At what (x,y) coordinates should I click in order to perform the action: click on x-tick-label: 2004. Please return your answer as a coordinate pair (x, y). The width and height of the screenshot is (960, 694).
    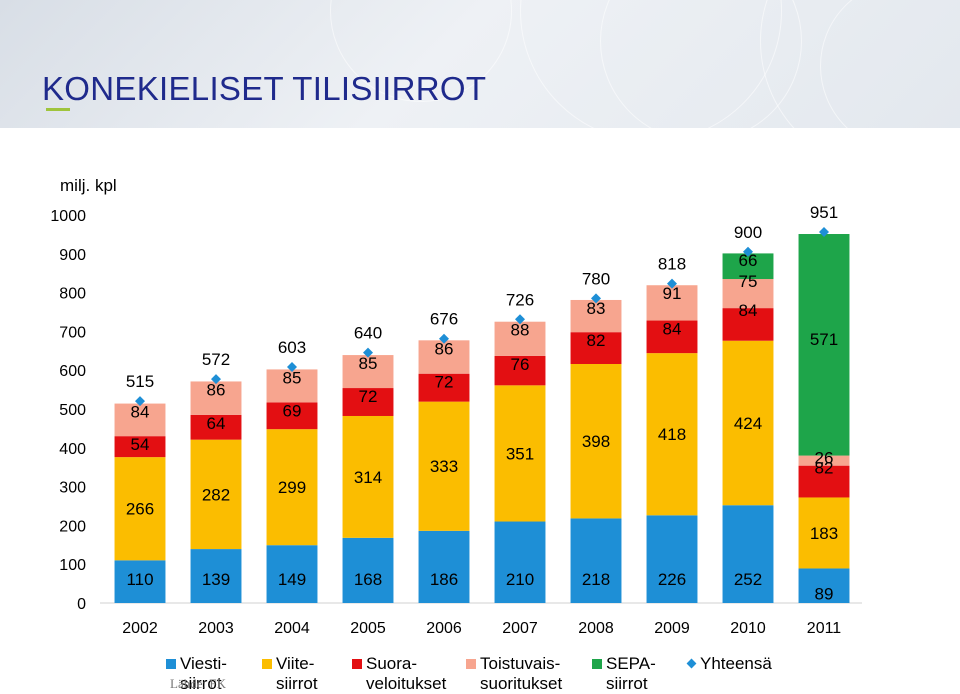
    Looking at the image, I should click on (292, 628).